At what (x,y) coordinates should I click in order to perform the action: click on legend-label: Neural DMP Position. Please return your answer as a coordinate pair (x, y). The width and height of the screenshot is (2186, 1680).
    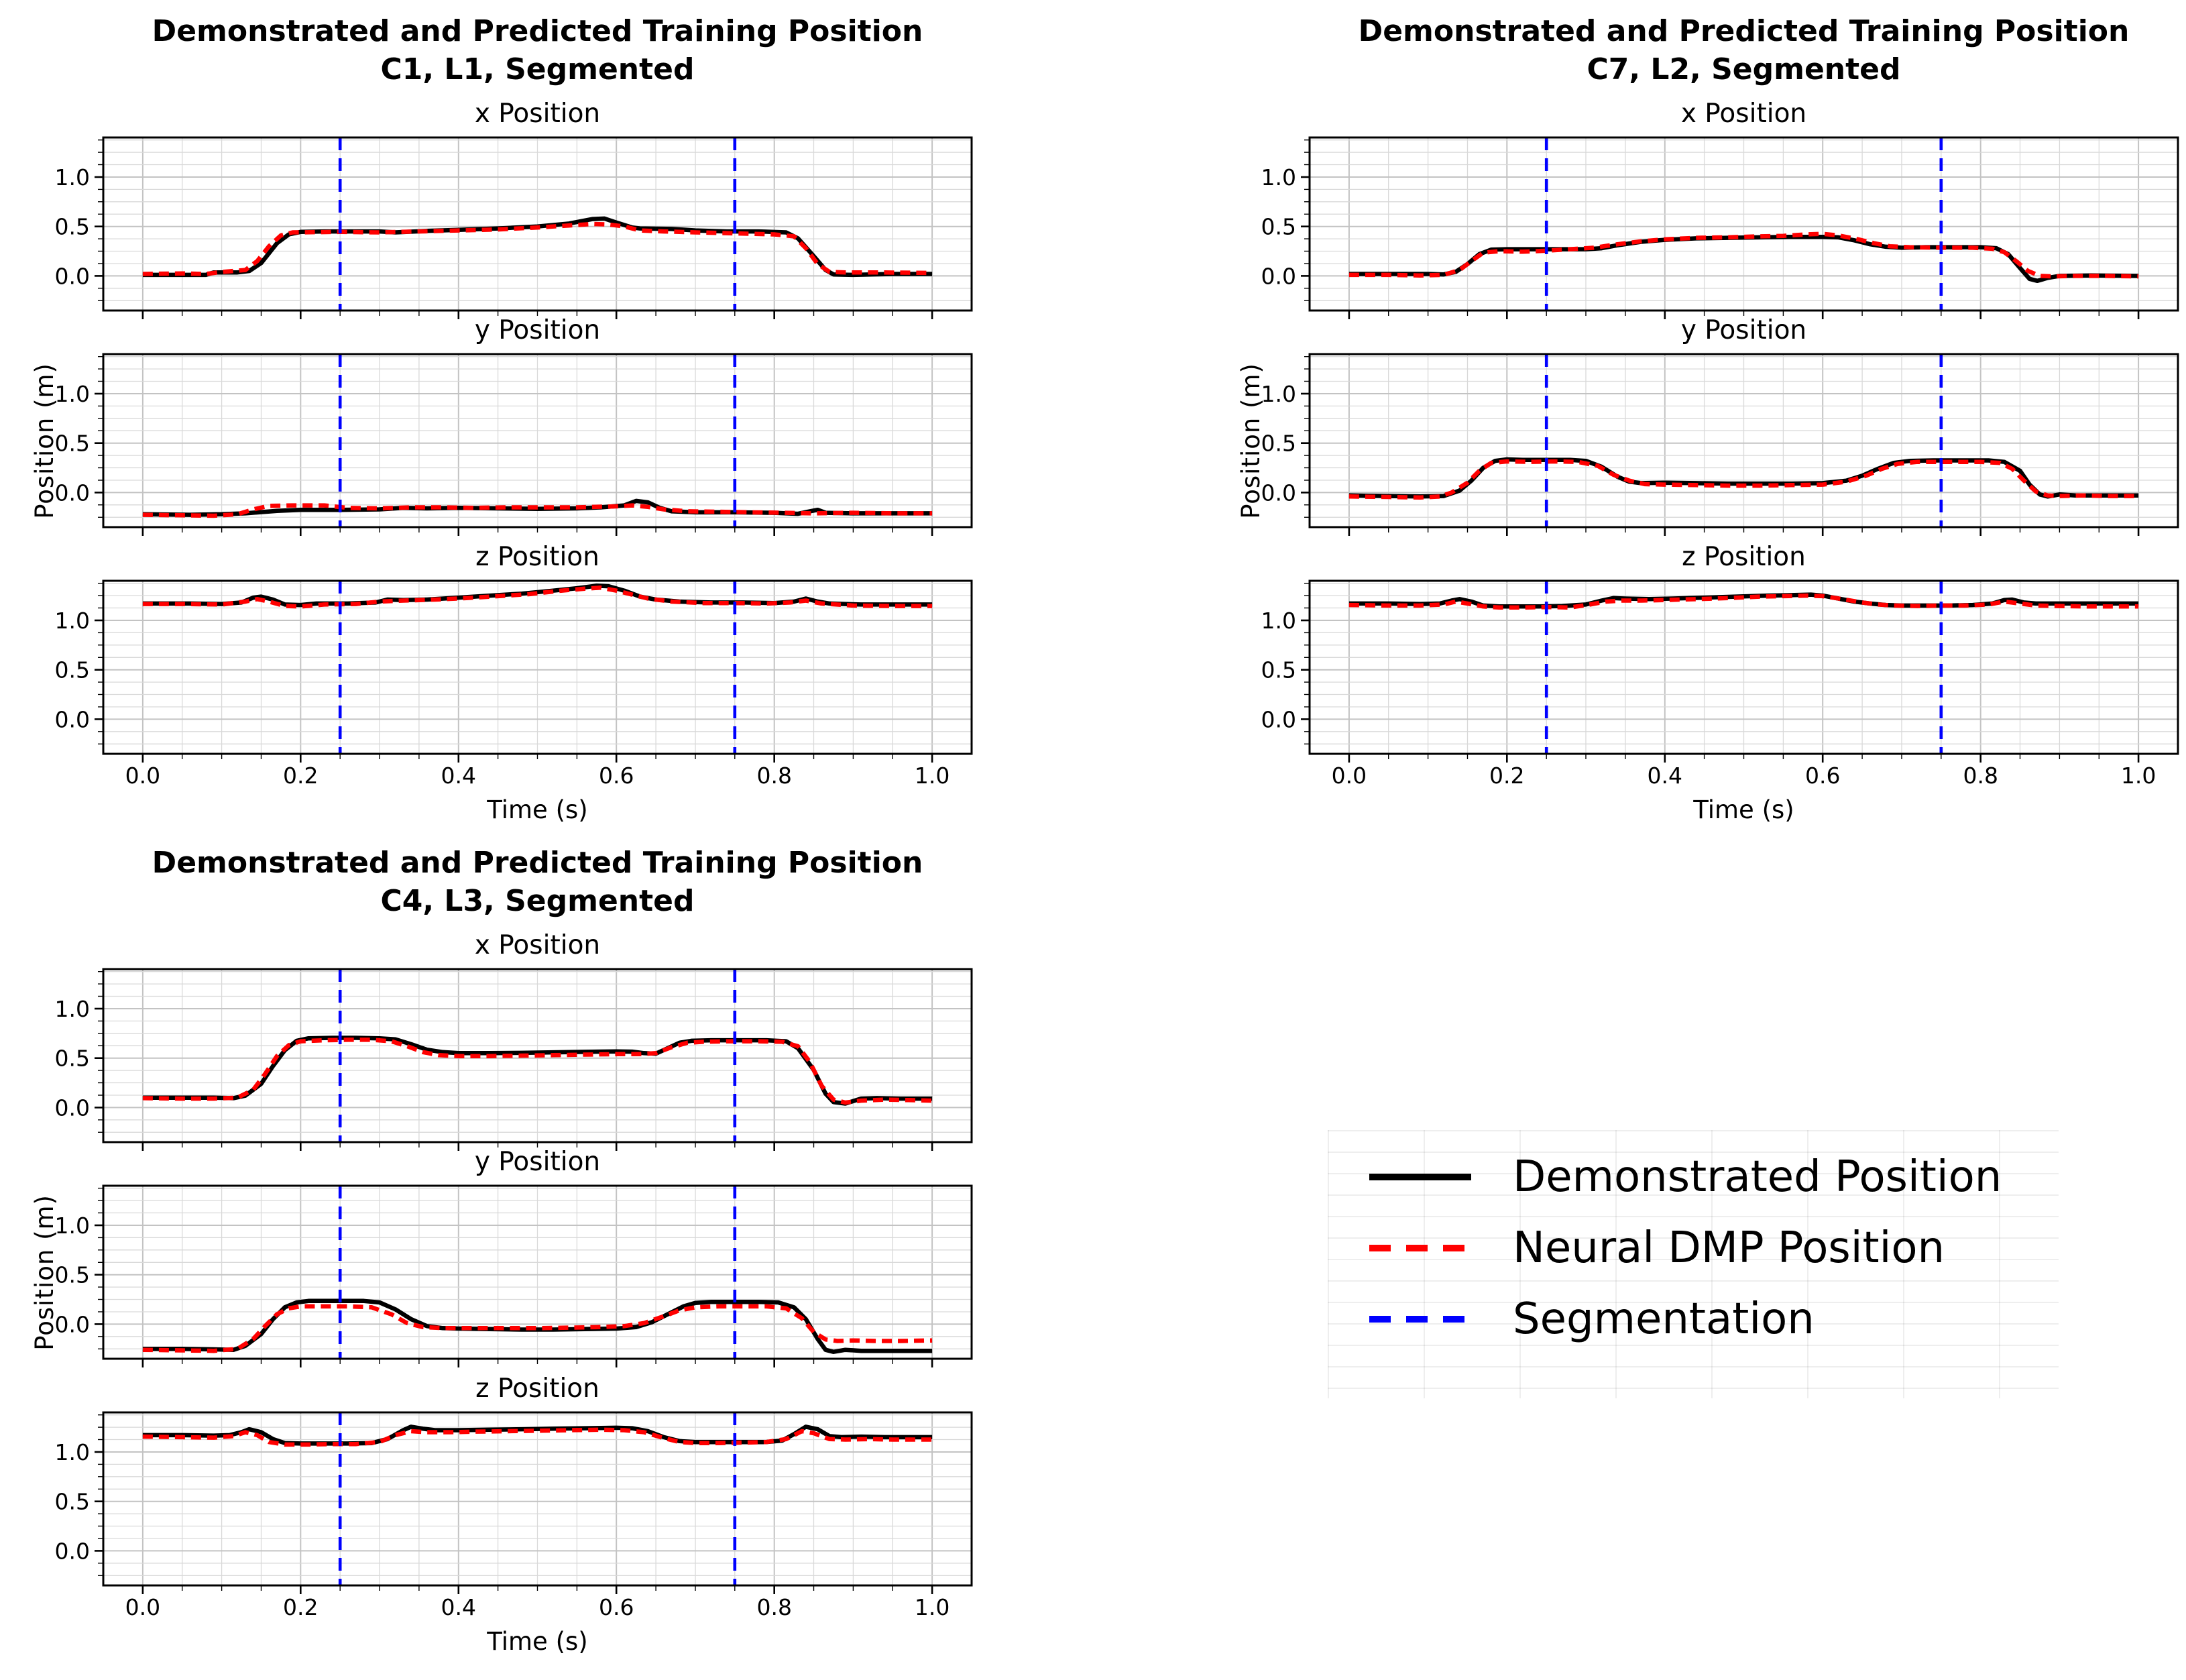
    Looking at the image, I should click on (1729, 1248).